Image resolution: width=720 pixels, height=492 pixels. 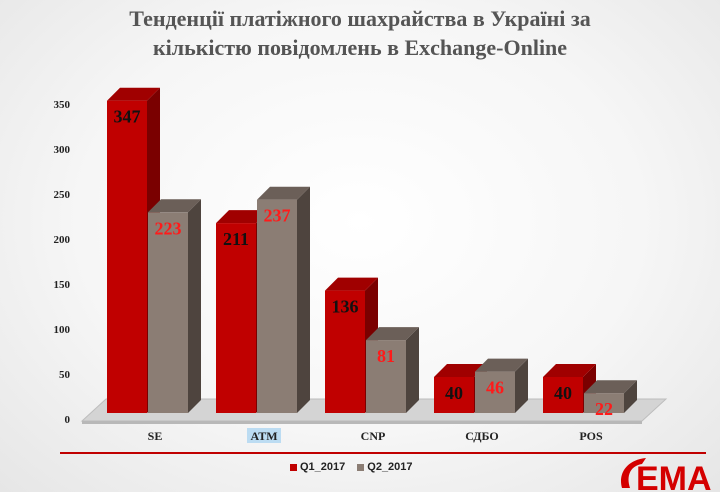 I want to click on x-axis: SE ATM CNP СДБО POS, so click(x=375, y=435).